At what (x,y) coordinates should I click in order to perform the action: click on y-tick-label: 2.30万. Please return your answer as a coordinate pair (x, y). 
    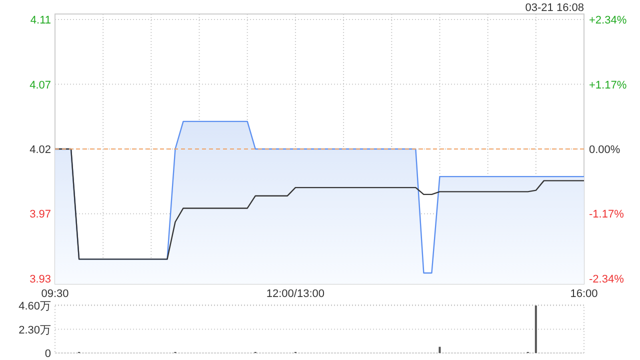
    Looking at the image, I should click on (34, 330).